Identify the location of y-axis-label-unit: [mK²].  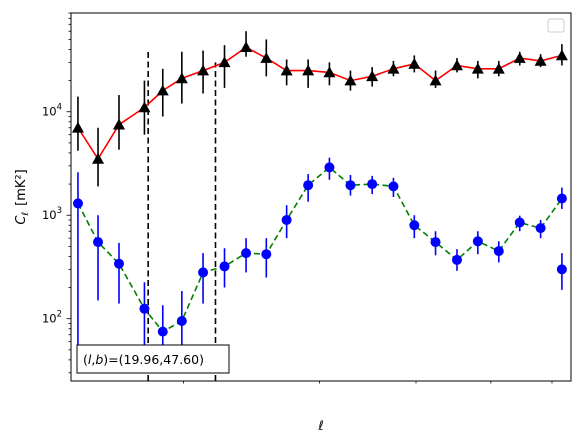
(21, 187).